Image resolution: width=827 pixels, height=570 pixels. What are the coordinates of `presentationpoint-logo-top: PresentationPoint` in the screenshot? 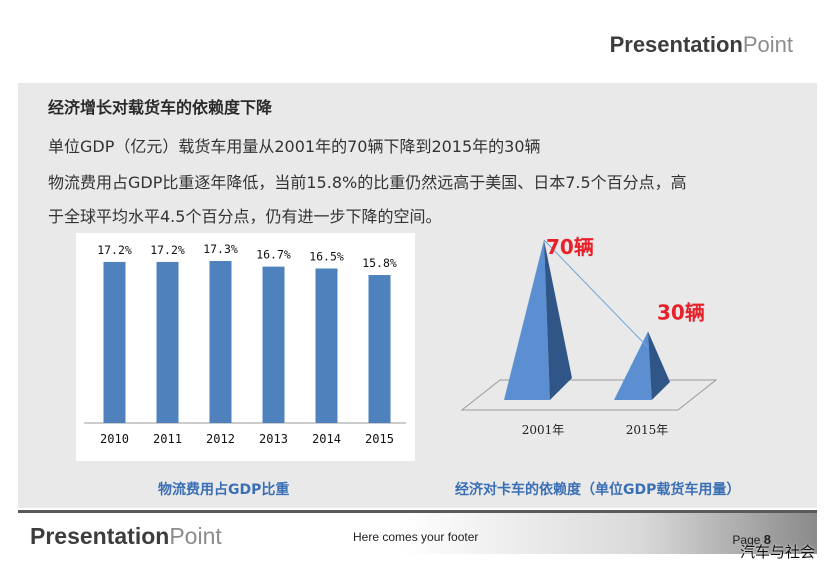 It's located at (701, 45).